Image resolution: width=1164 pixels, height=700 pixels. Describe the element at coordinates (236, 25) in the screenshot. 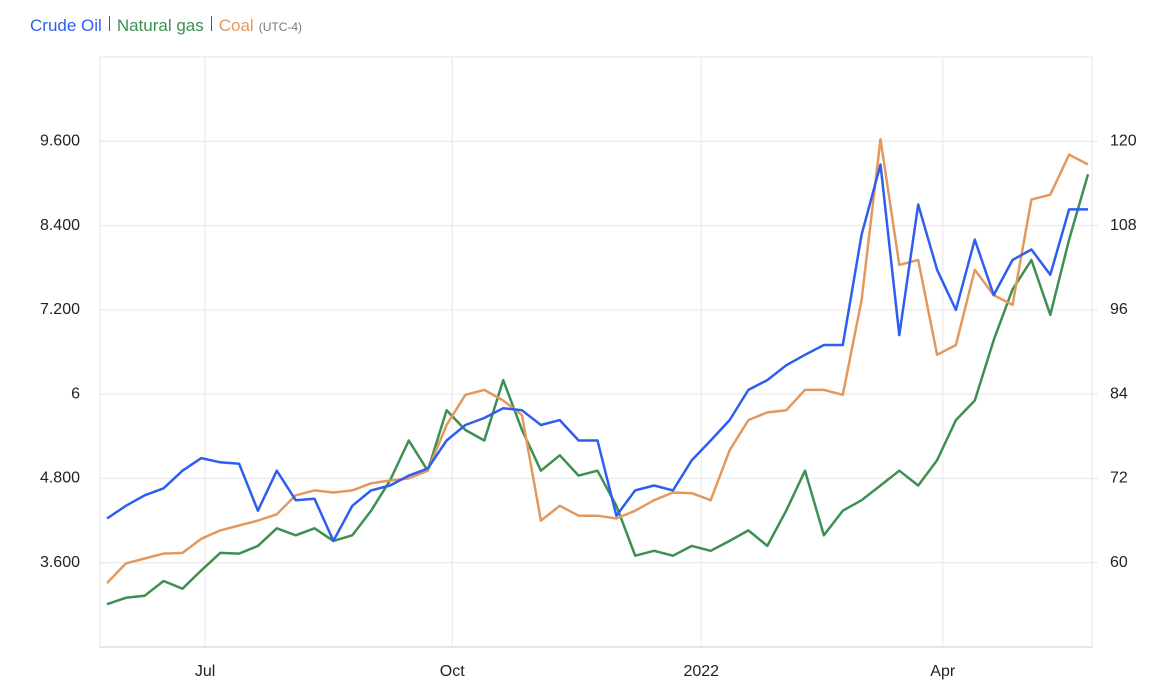

I see `legend-entry: Coal` at that location.